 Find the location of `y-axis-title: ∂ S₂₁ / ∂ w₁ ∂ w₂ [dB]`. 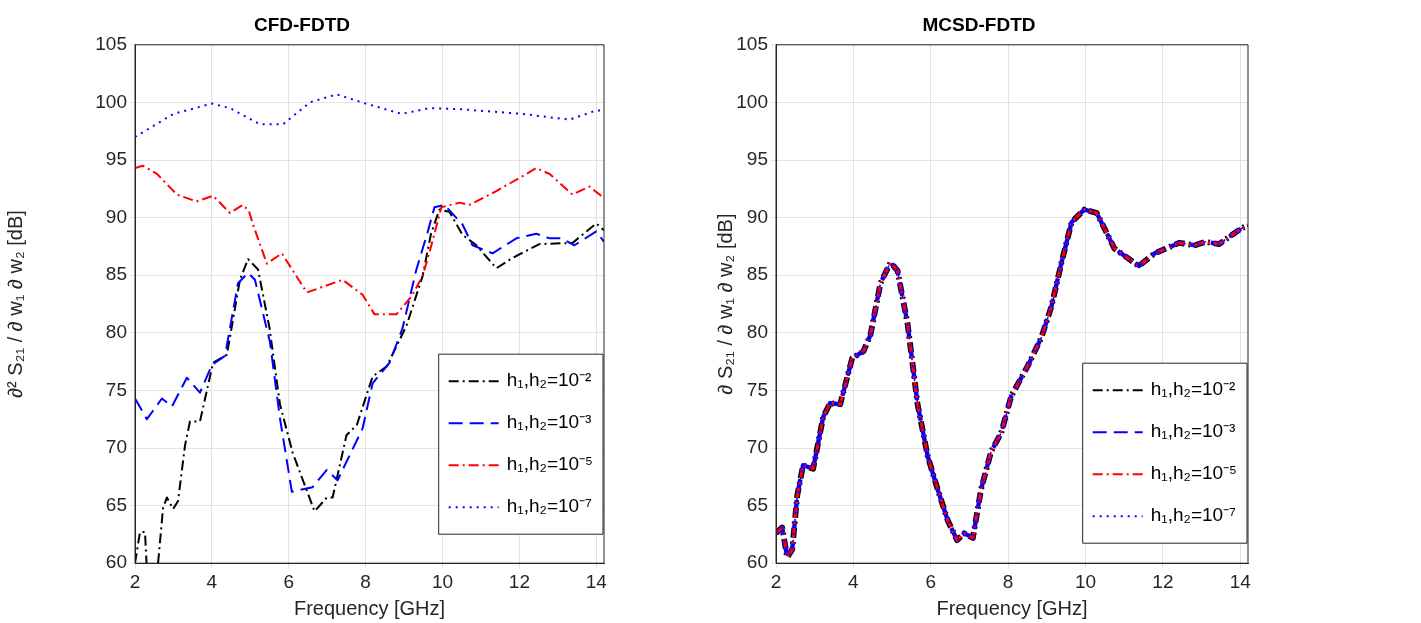

y-axis-title: ∂ S₂₁ / ∂ w₁ ∂ w₂ [dB] is located at coordinates (724, 304).